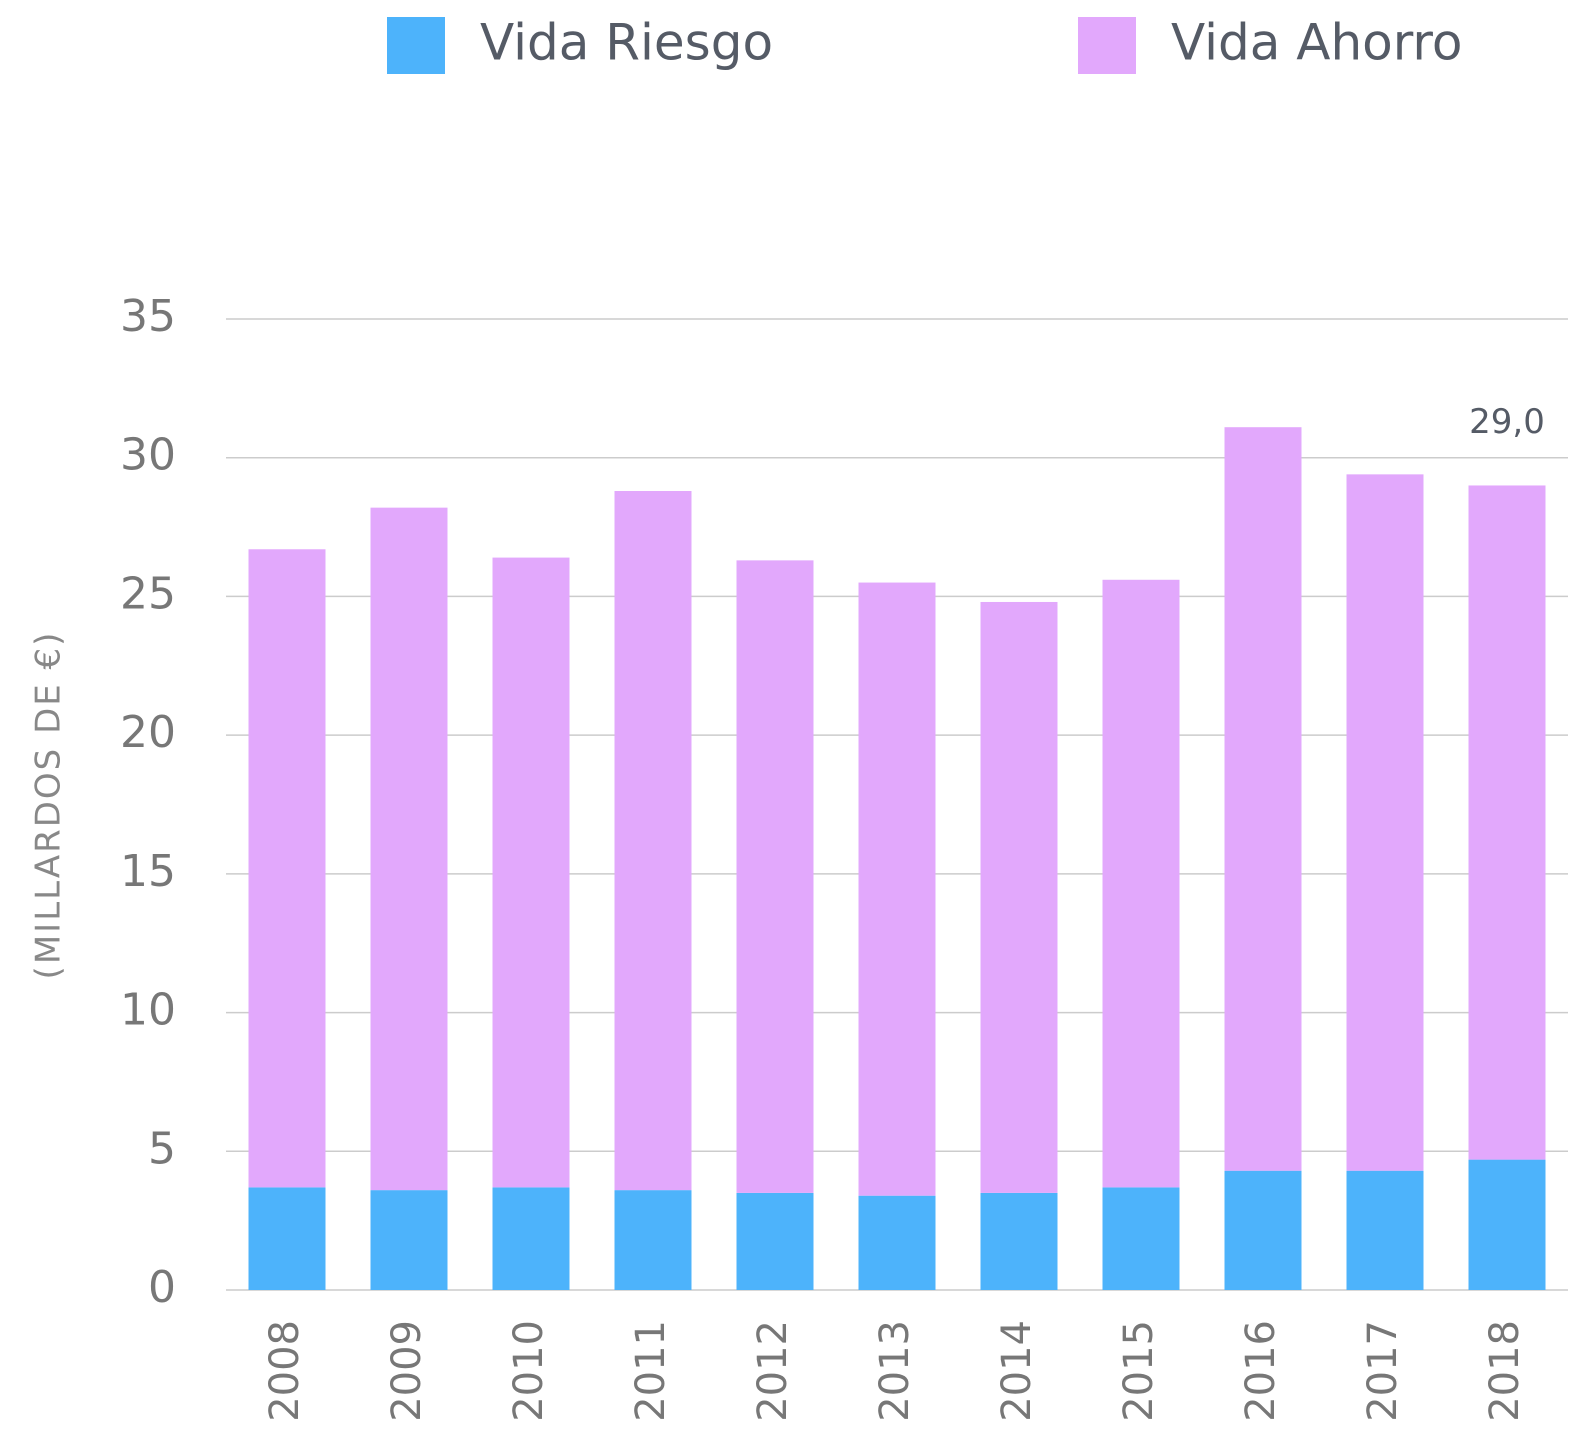 This screenshot has width=1584, height=1445. What do you see at coordinates (651, 1371) in the screenshot?
I see `x-tick-label: 2011` at bounding box center [651, 1371].